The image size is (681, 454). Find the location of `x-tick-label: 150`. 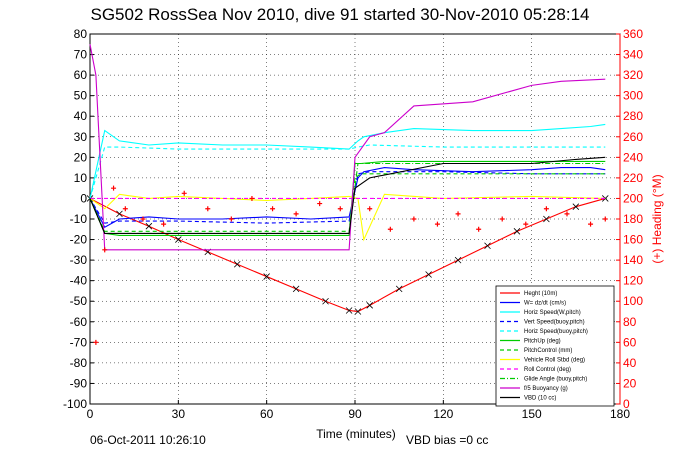

x-tick-label: 150 is located at coordinates (532, 414).